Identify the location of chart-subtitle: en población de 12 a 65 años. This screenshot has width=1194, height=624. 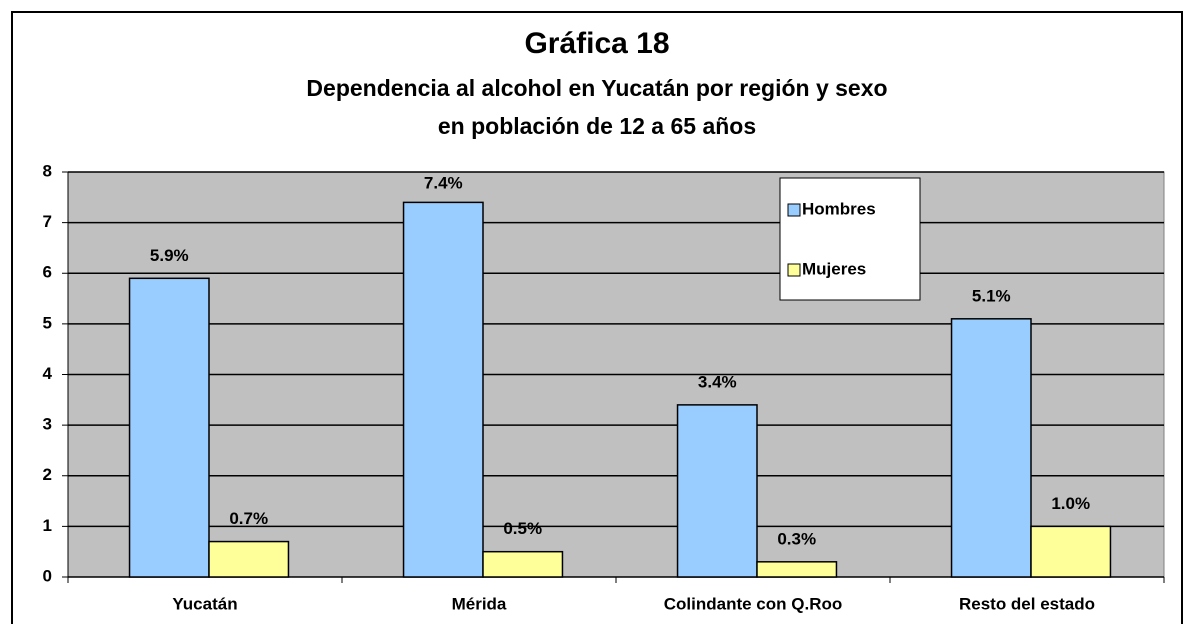
(597, 126).